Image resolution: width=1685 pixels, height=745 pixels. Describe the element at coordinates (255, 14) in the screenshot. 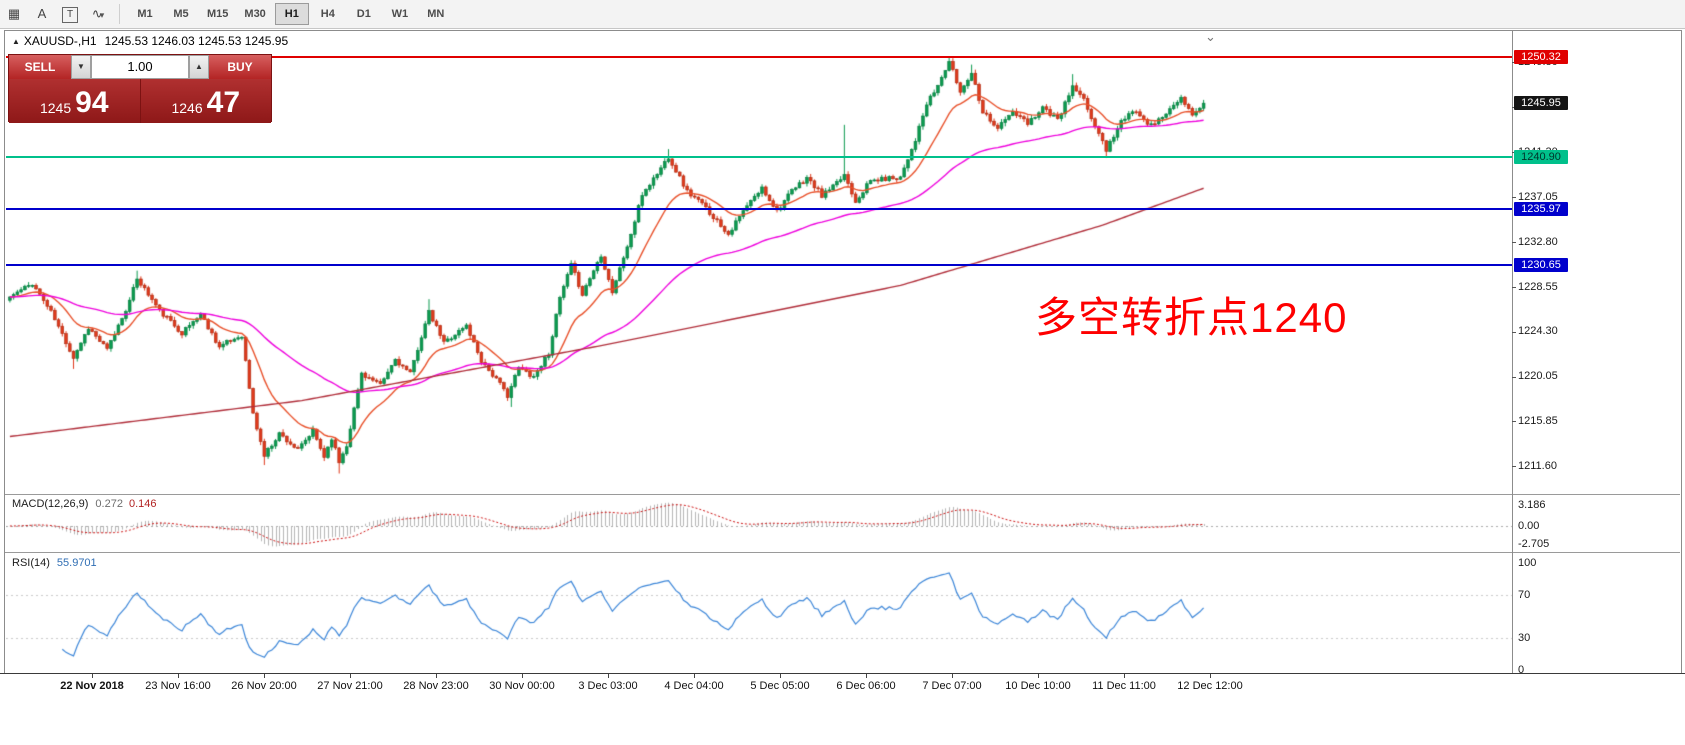

I see `timeframe-m30: M30` at that location.